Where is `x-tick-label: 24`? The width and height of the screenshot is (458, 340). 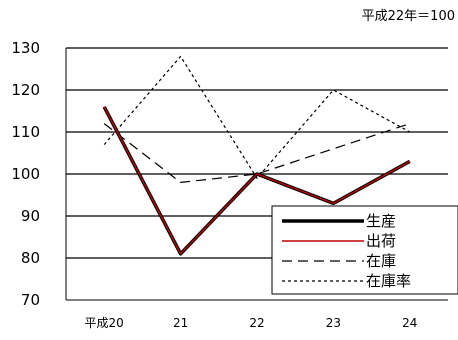 x-tick-label: 24 is located at coordinates (409, 323).